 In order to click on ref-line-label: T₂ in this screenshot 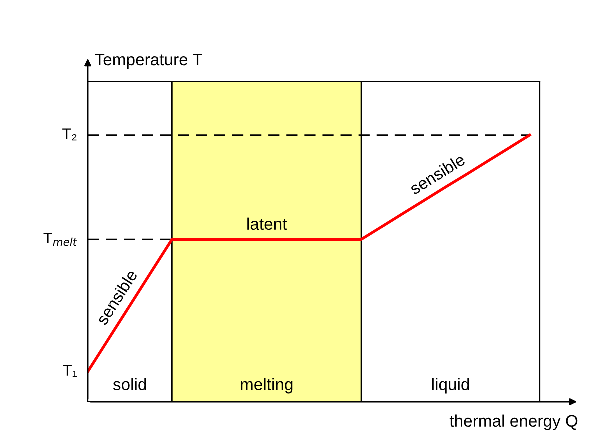, I will do `click(69, 134)`.